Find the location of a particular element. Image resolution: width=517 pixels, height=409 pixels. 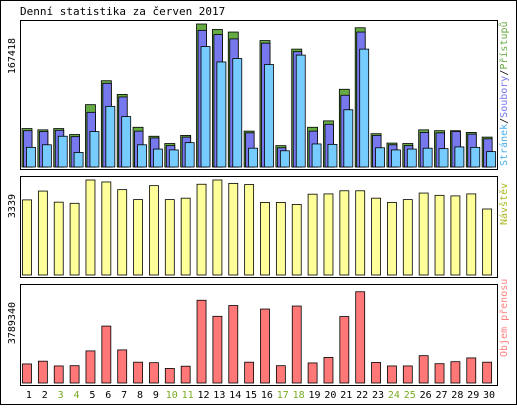

day-label-10: 10 is located at coordinates (172, 395).